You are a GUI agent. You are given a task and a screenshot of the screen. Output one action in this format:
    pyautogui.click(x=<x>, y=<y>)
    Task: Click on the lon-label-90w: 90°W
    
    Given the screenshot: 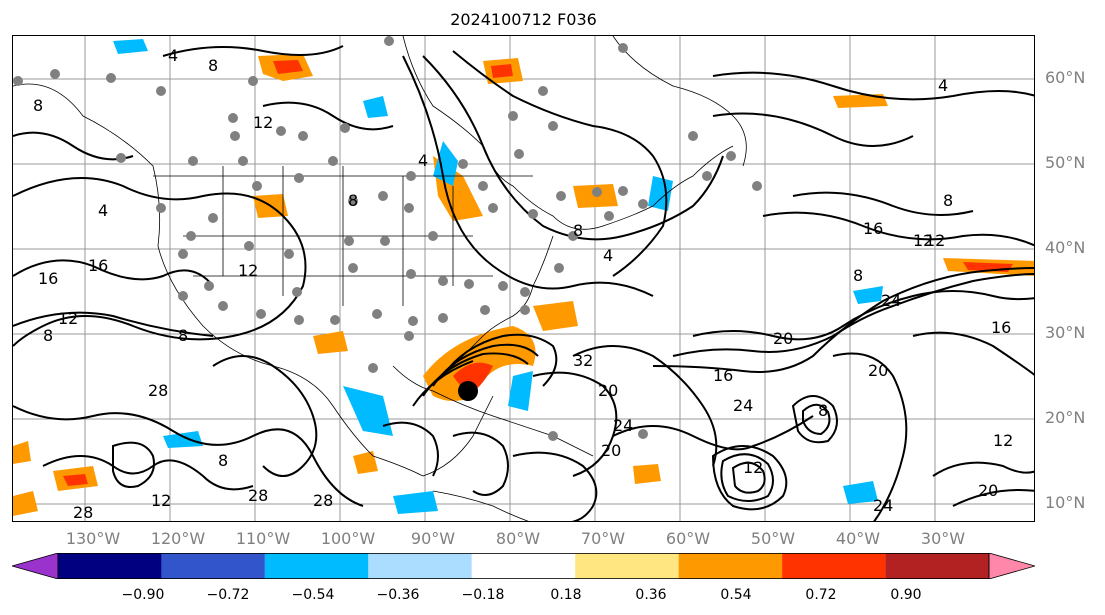 What is the action you would take?
    pyautogui.click(x=433, y=538)
    